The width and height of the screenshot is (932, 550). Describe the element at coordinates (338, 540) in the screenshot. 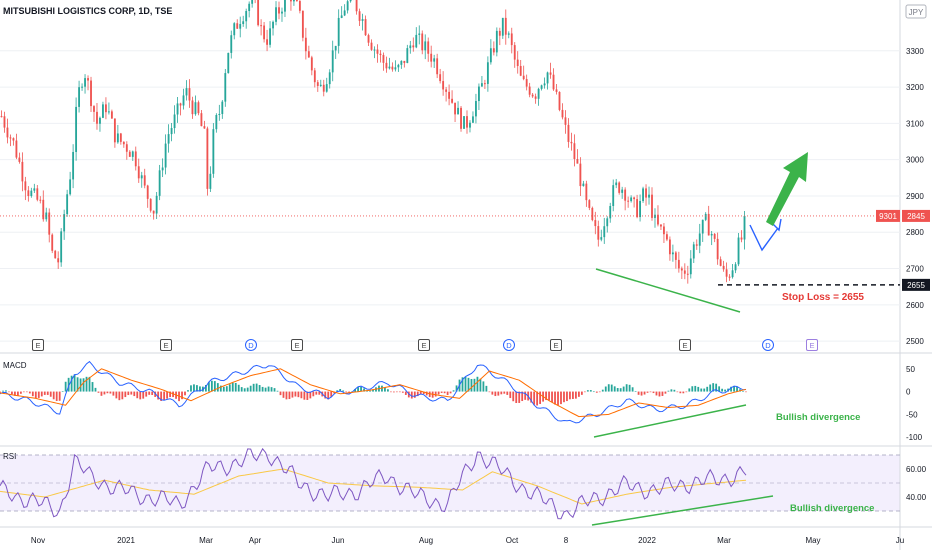

I see `time-axis-label: Jun` at that location.